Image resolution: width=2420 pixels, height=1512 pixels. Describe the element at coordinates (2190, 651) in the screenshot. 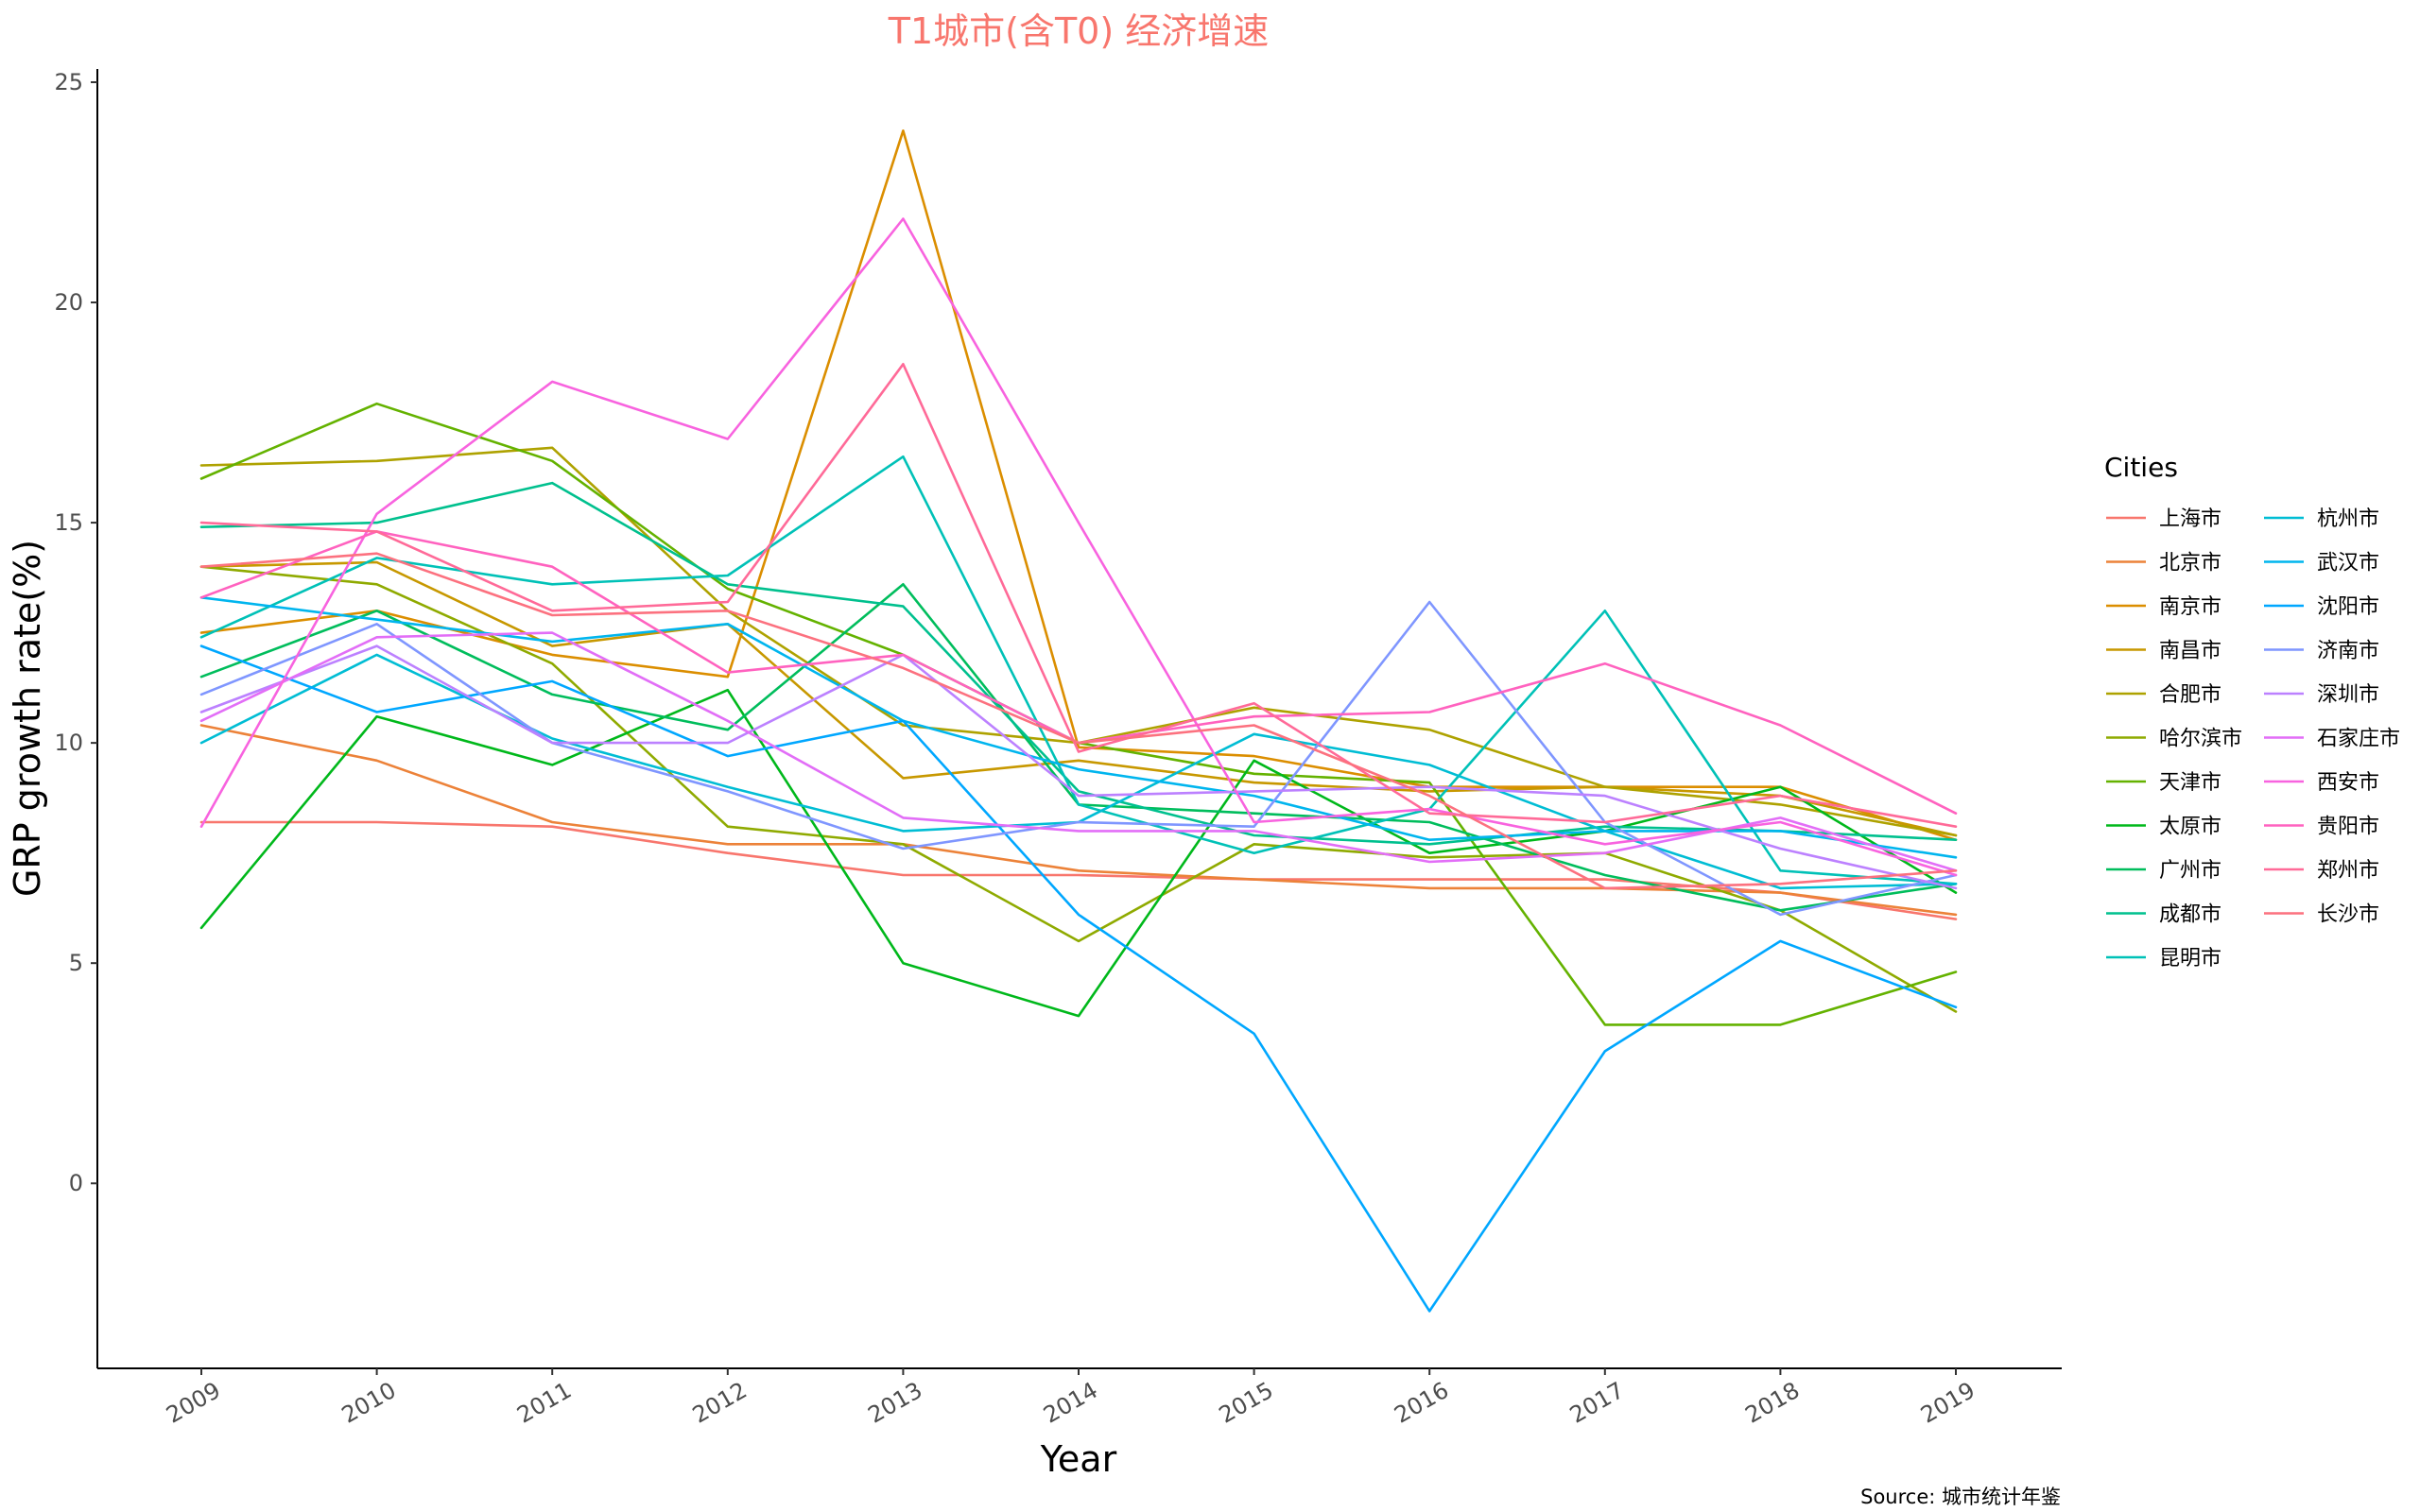

I see `legend-label: 南昌市` at that location.